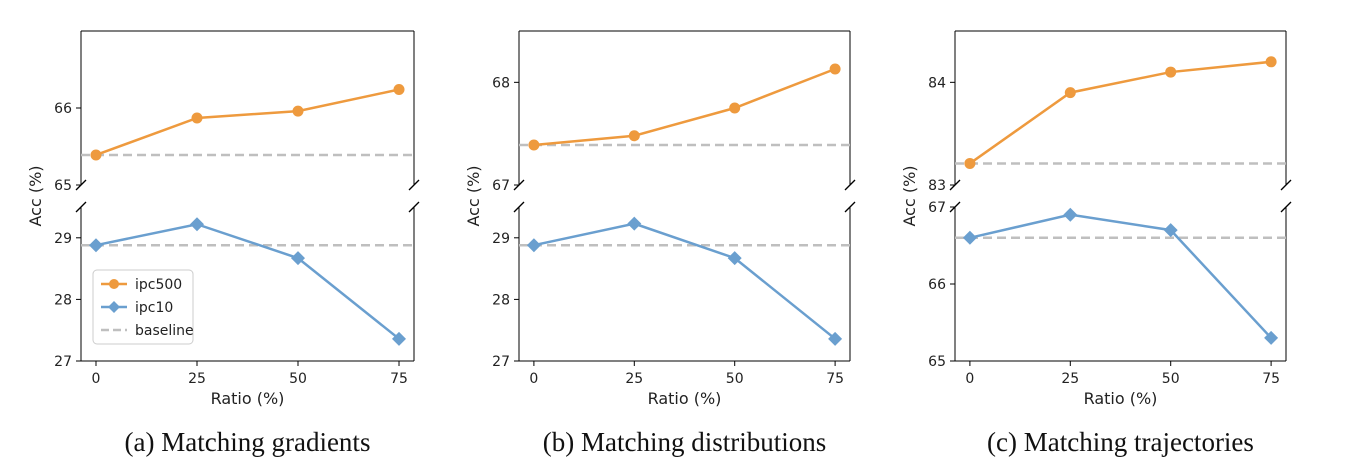 The image size is (1346, 476). I want to click on axes-top: 83 84, so click(1107, 112).